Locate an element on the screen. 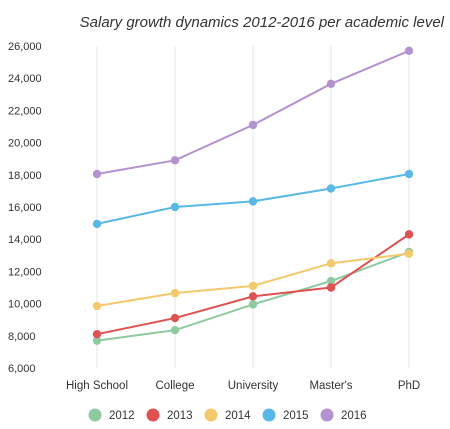 This screenshot has width=450, height=429. legend-item-2012: 2012 is located at coordinates (111, 415).